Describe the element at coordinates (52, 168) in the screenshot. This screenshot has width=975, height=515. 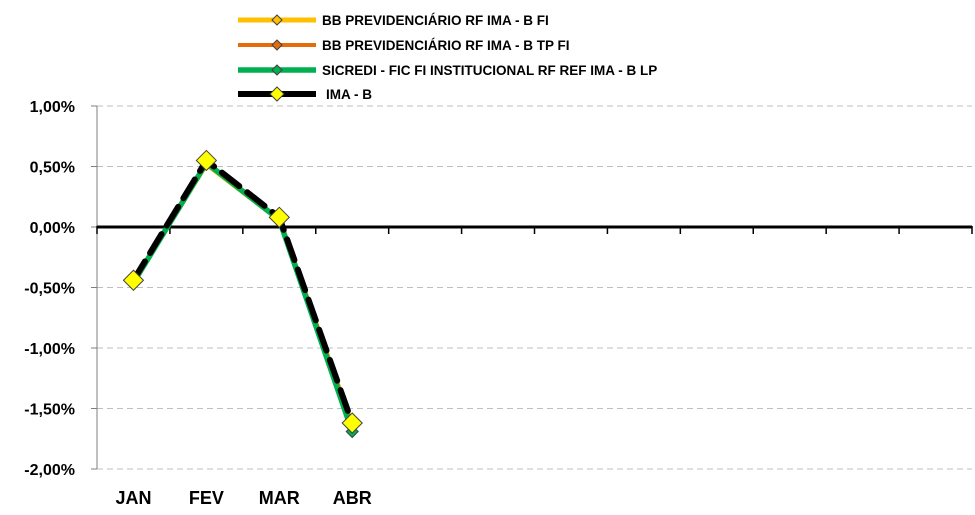
I see `y-tick-label: 0,50%` at that location.